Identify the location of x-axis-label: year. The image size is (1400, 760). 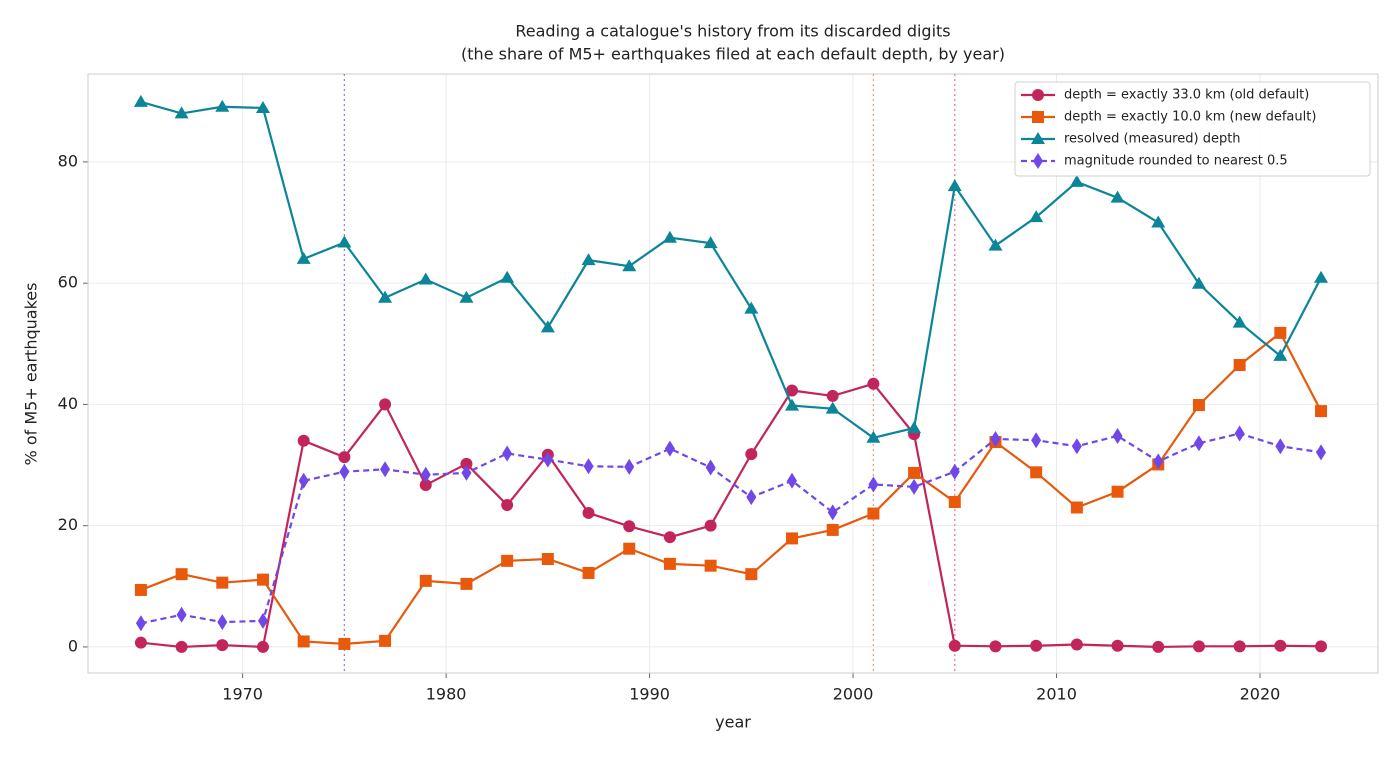
(733, 722).